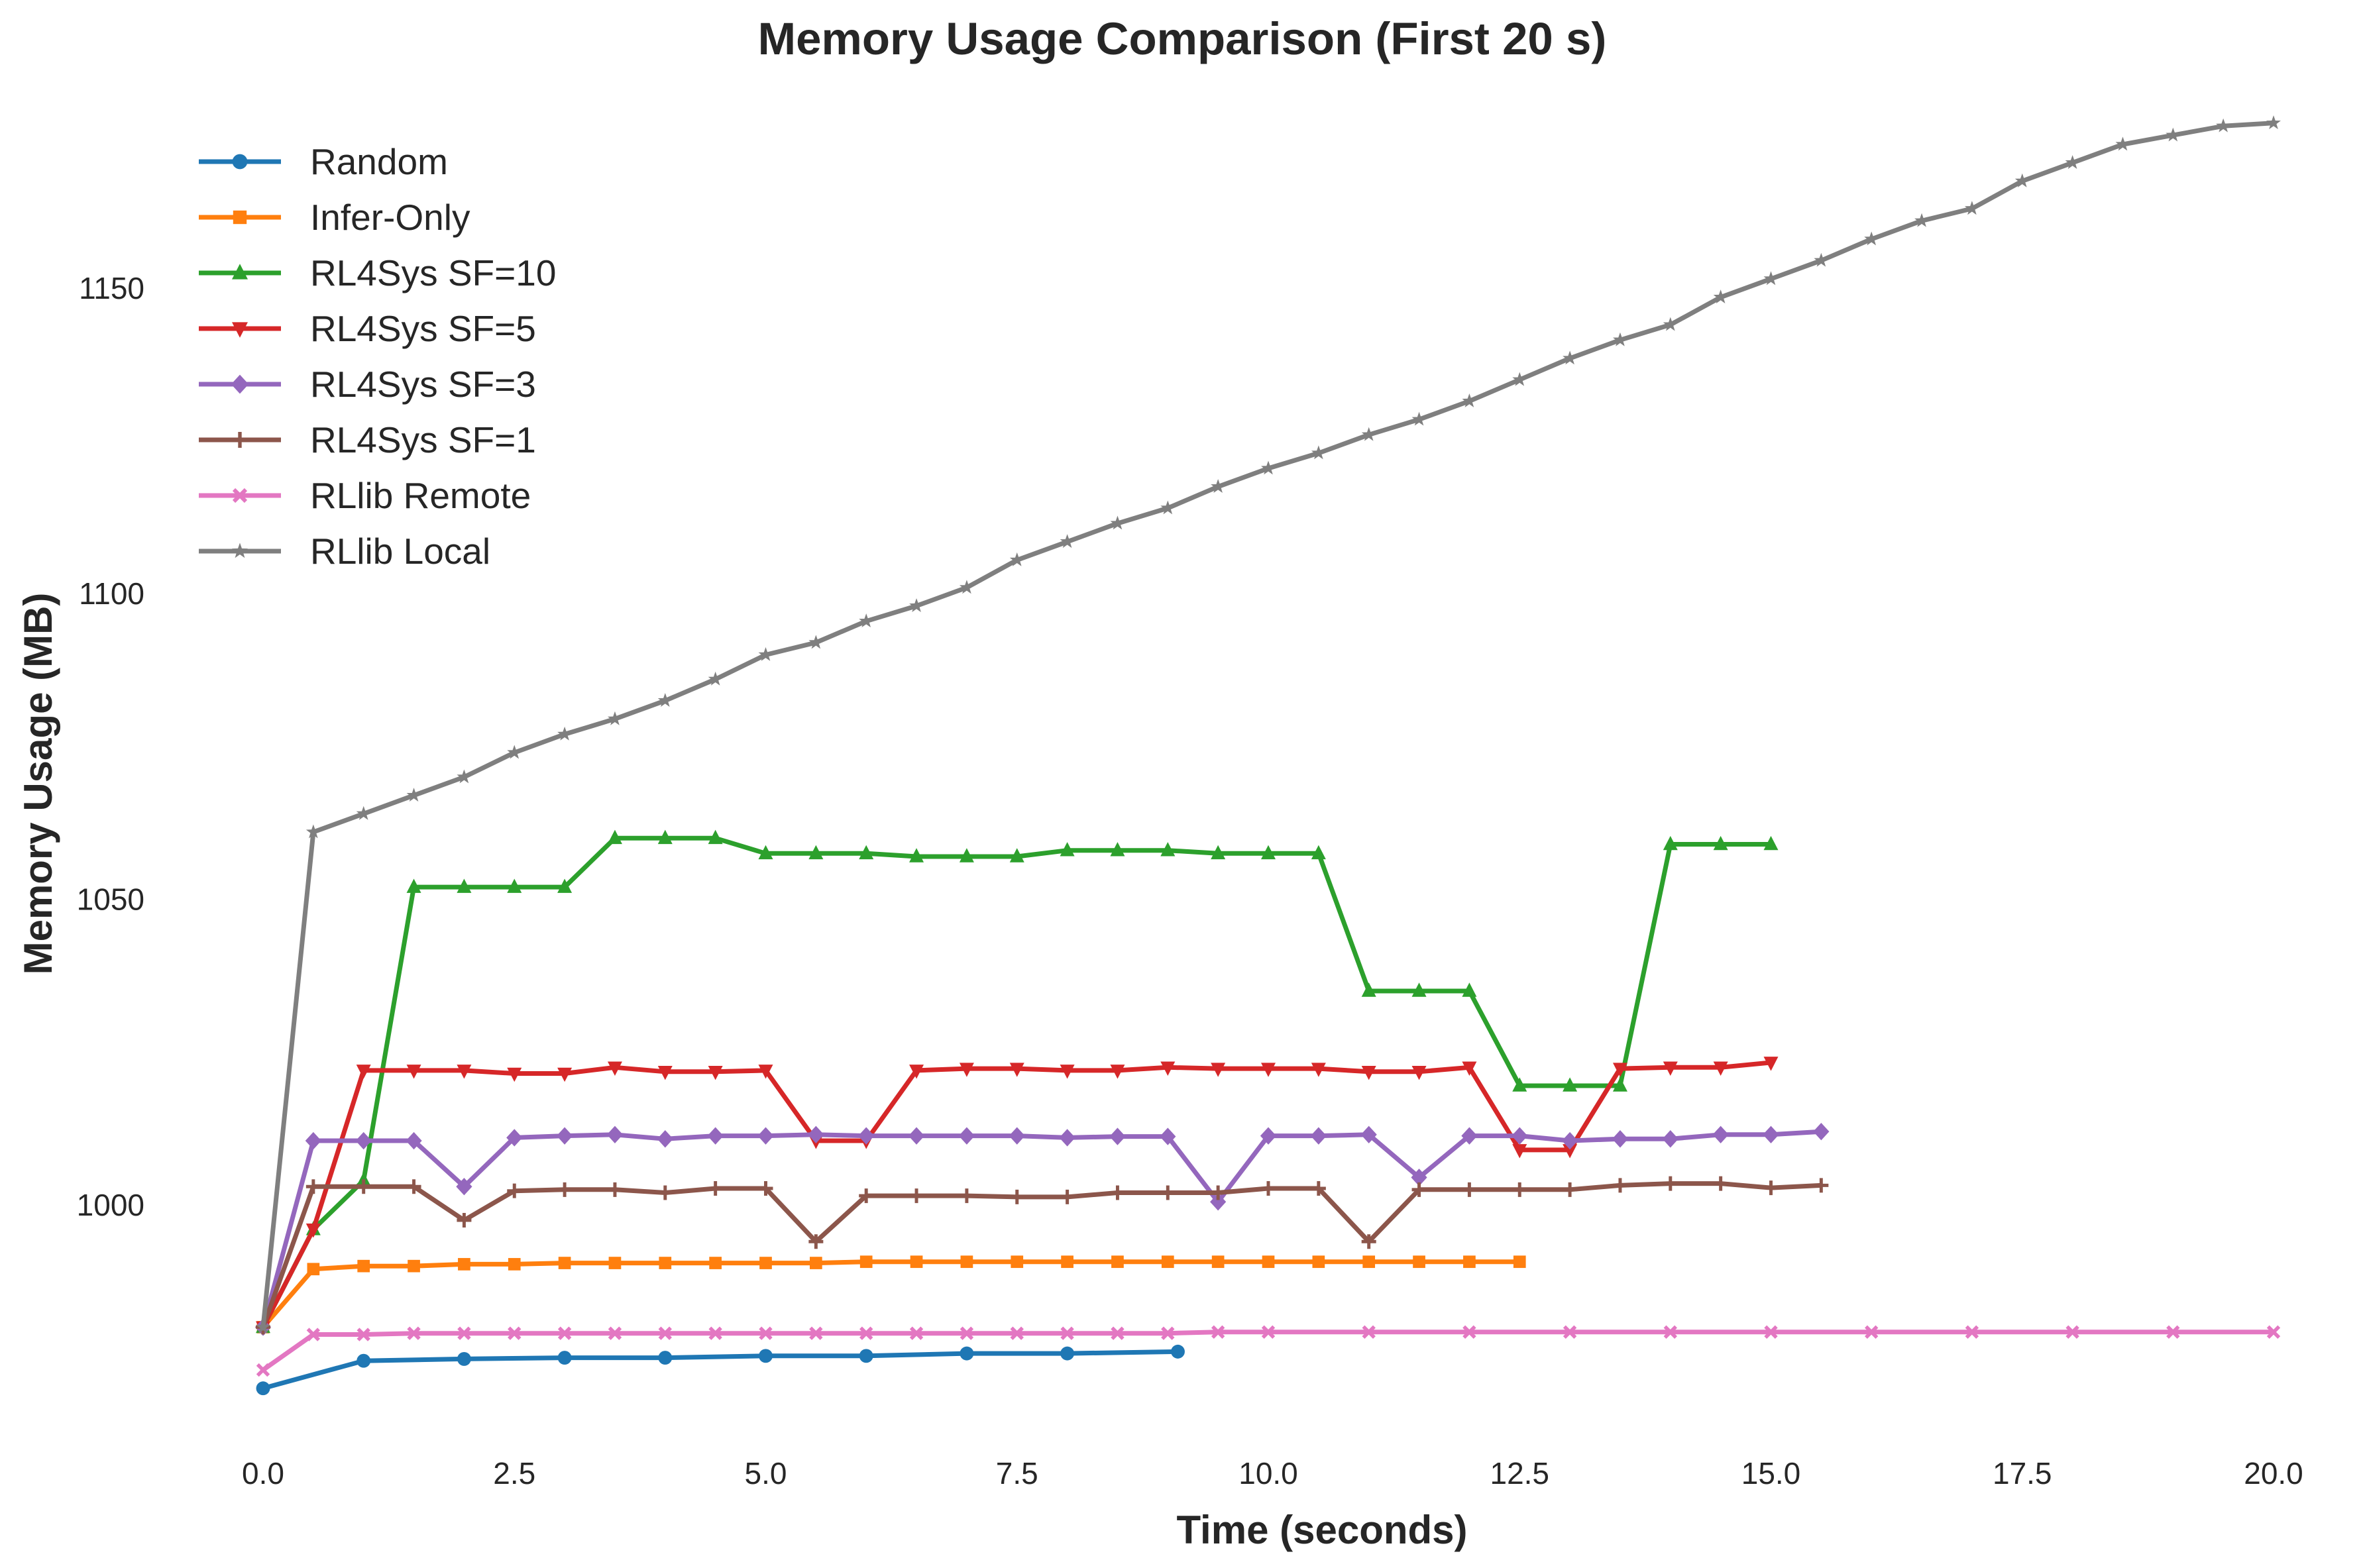 Image resolution: width=2365 pixels, height=1568 pixels. I want to click on legend-item-rl4sys-sf-3: RL4Sys SF=3, so click(368, 385).